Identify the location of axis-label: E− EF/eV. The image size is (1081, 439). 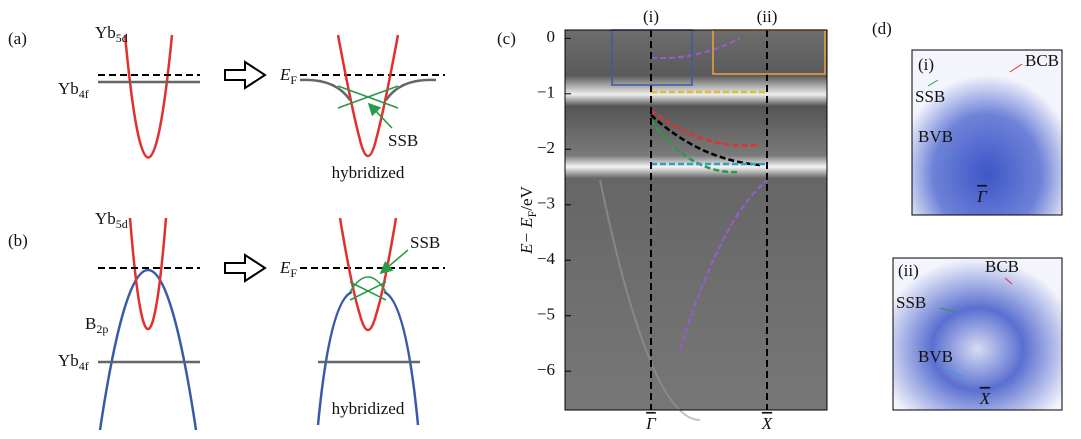
(528, 219).